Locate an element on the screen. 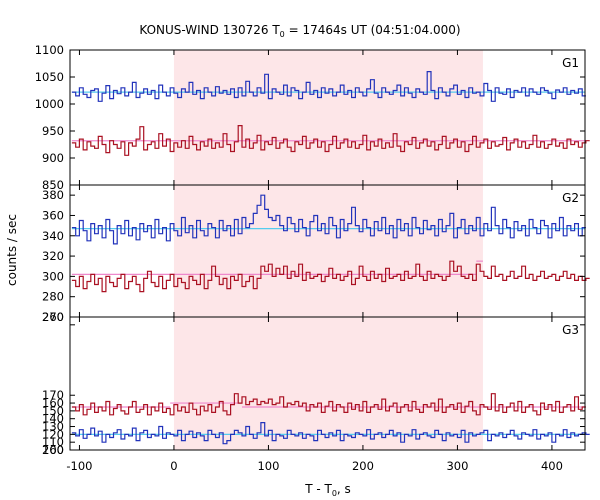  y-tick-label: 130 is located at coordinates (53, 427).